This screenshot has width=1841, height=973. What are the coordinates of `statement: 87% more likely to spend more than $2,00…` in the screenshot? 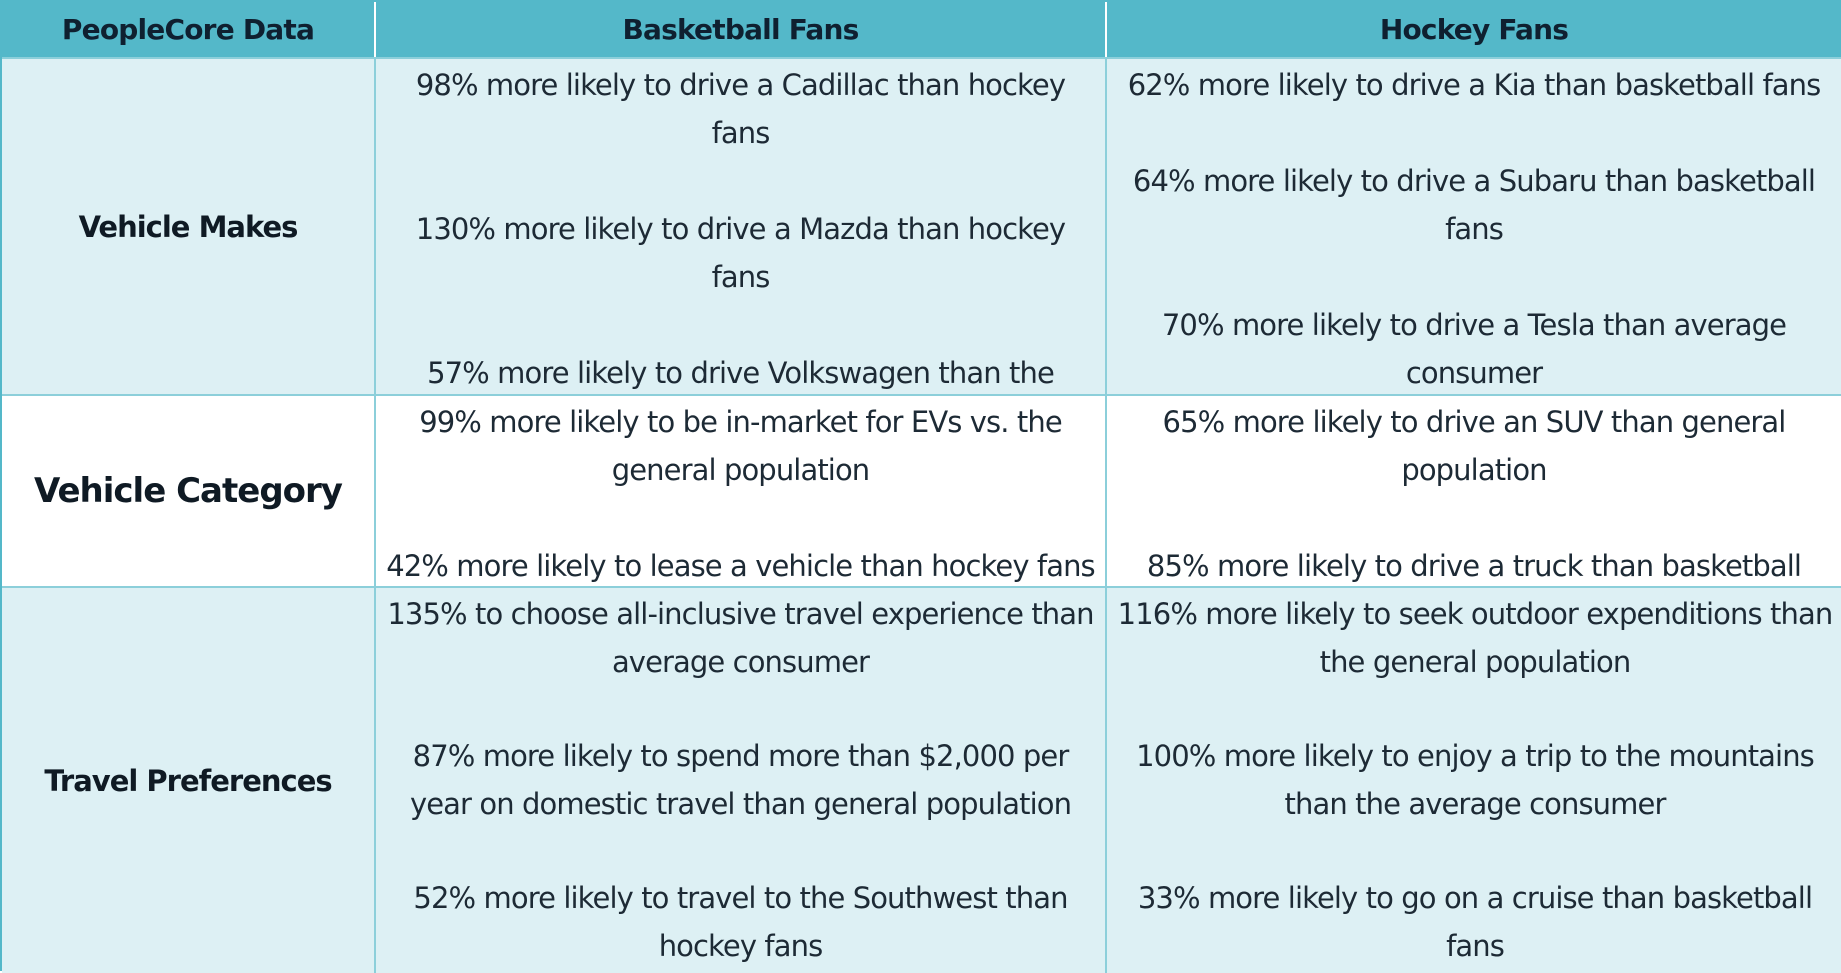 It's located at (740, 780).